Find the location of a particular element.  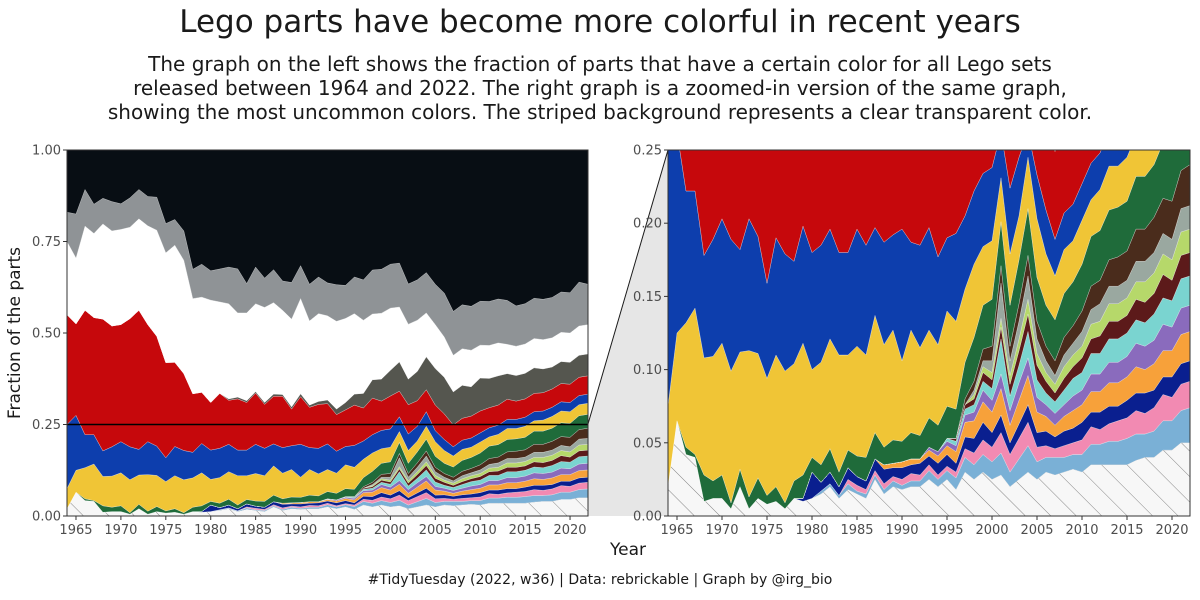

y-tick-label: 0.50 is located at coordinates (46, 334).